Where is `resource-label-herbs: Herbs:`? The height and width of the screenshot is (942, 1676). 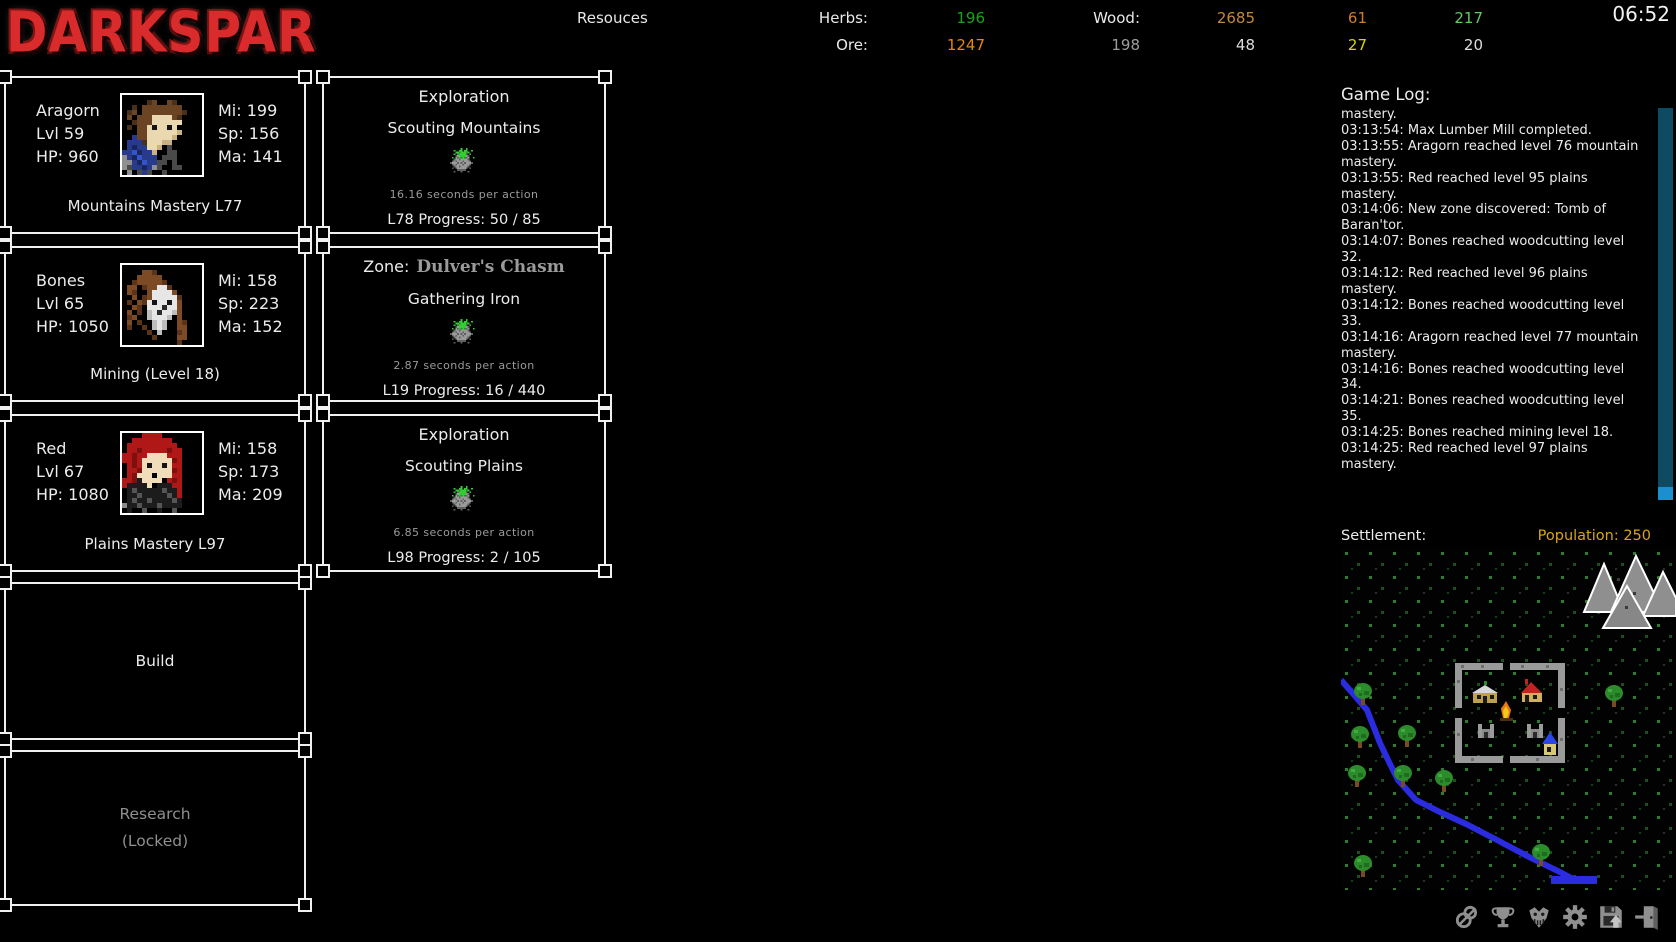 resource-label-herbs: Herbs: is located at coordinates (843, 18).